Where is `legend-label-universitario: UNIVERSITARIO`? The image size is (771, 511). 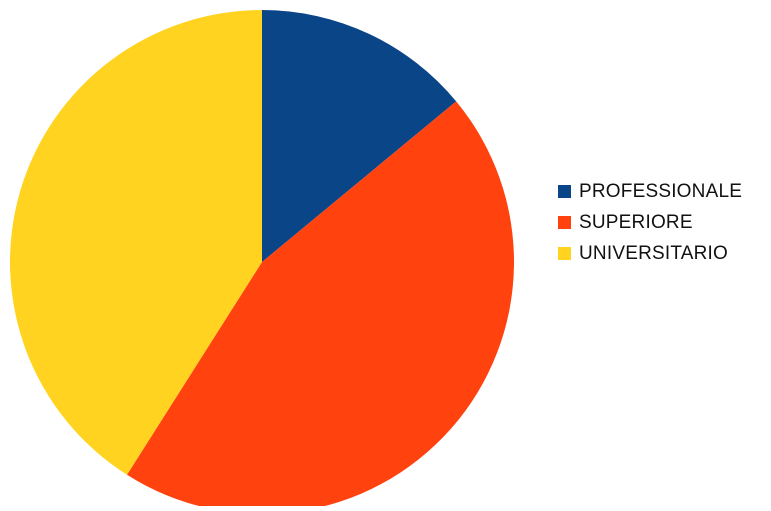 legend-label-universitario: UNIVERSITARIO is located at coordinates (653, 253).